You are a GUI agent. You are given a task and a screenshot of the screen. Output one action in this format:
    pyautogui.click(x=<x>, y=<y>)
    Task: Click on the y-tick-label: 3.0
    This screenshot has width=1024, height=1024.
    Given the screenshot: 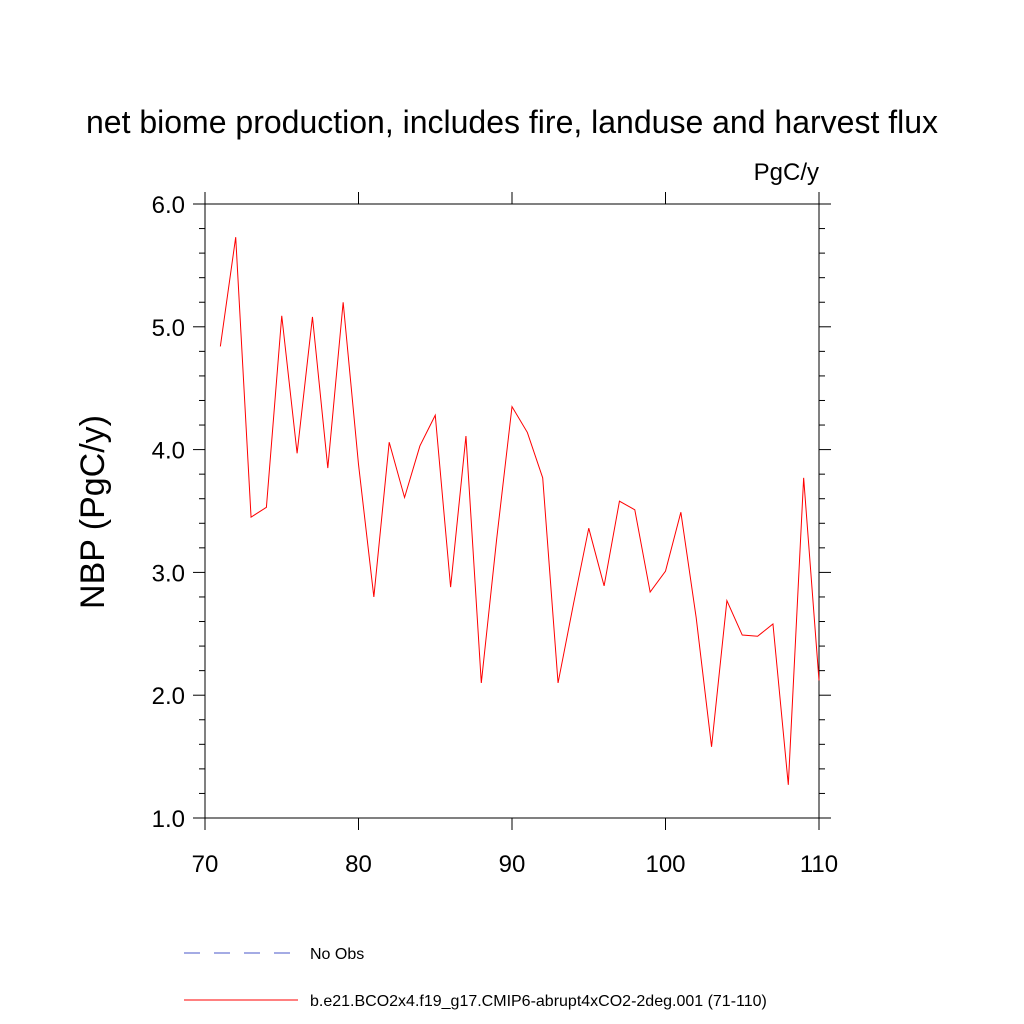 What is the action you would take?
    pyautogui.click(x=168, y=573)
    